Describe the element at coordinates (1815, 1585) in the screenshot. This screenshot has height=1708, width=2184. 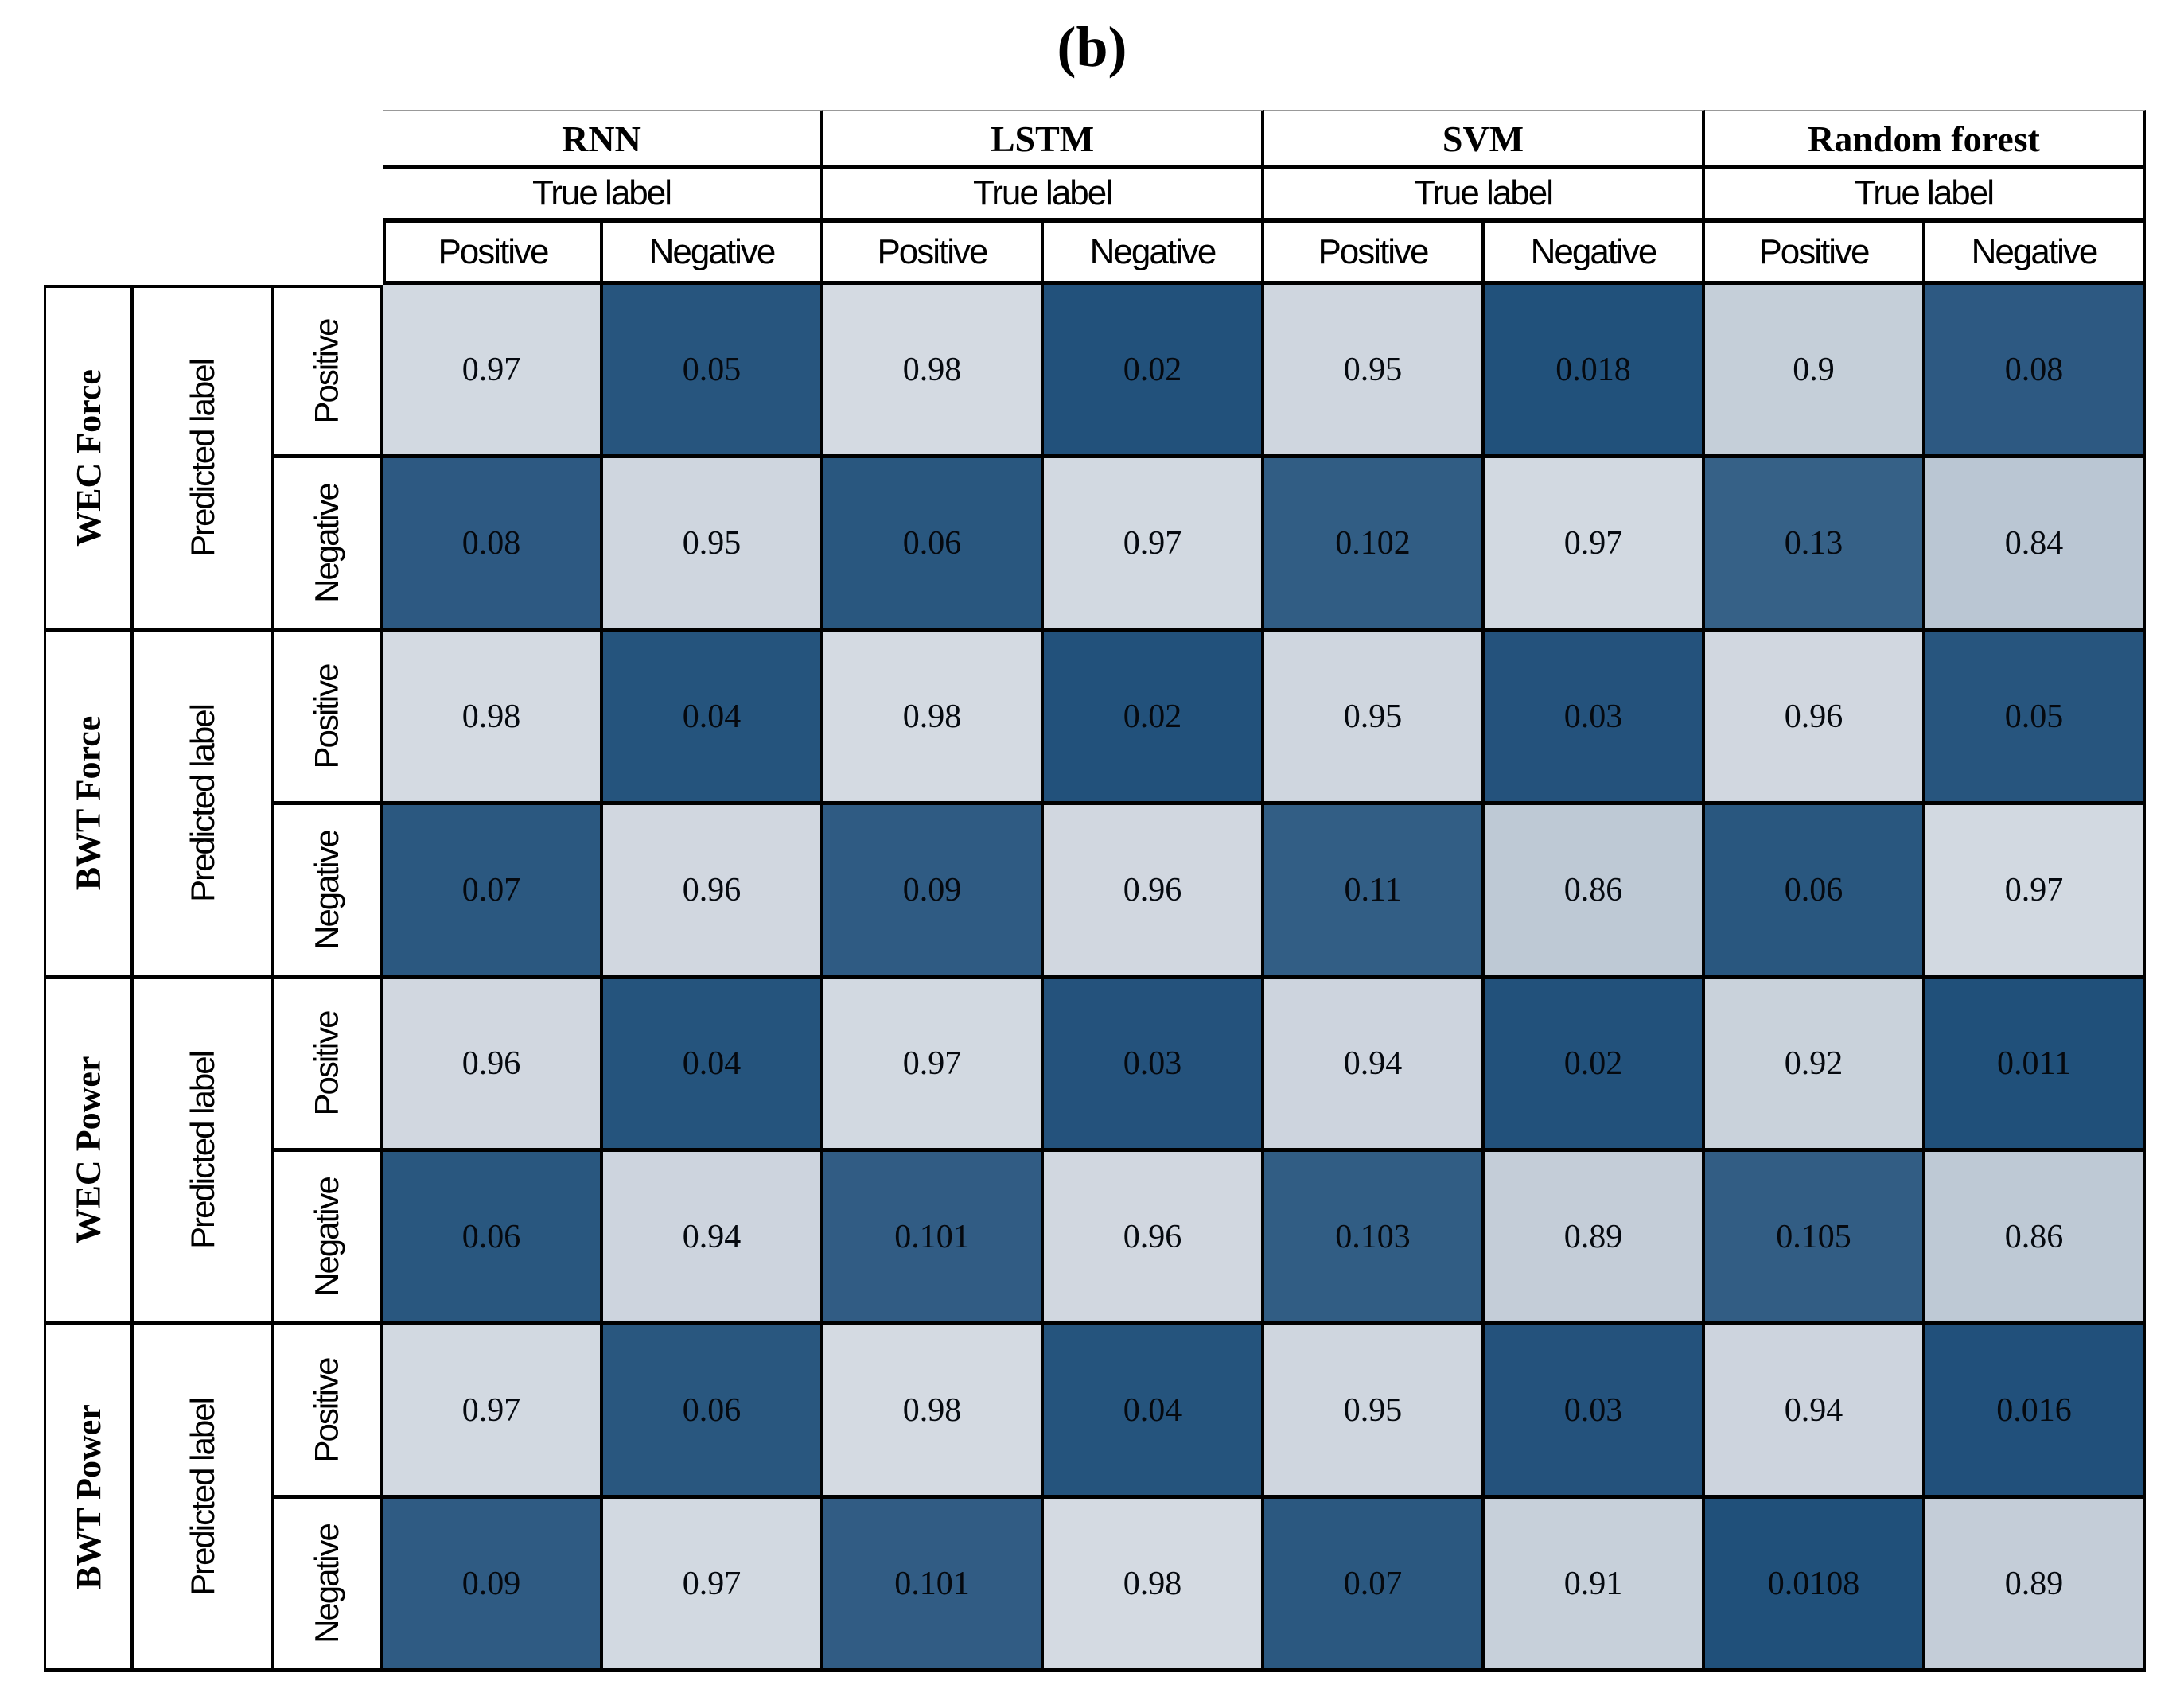
I see `matrix-cell: 0.0108` at that location.